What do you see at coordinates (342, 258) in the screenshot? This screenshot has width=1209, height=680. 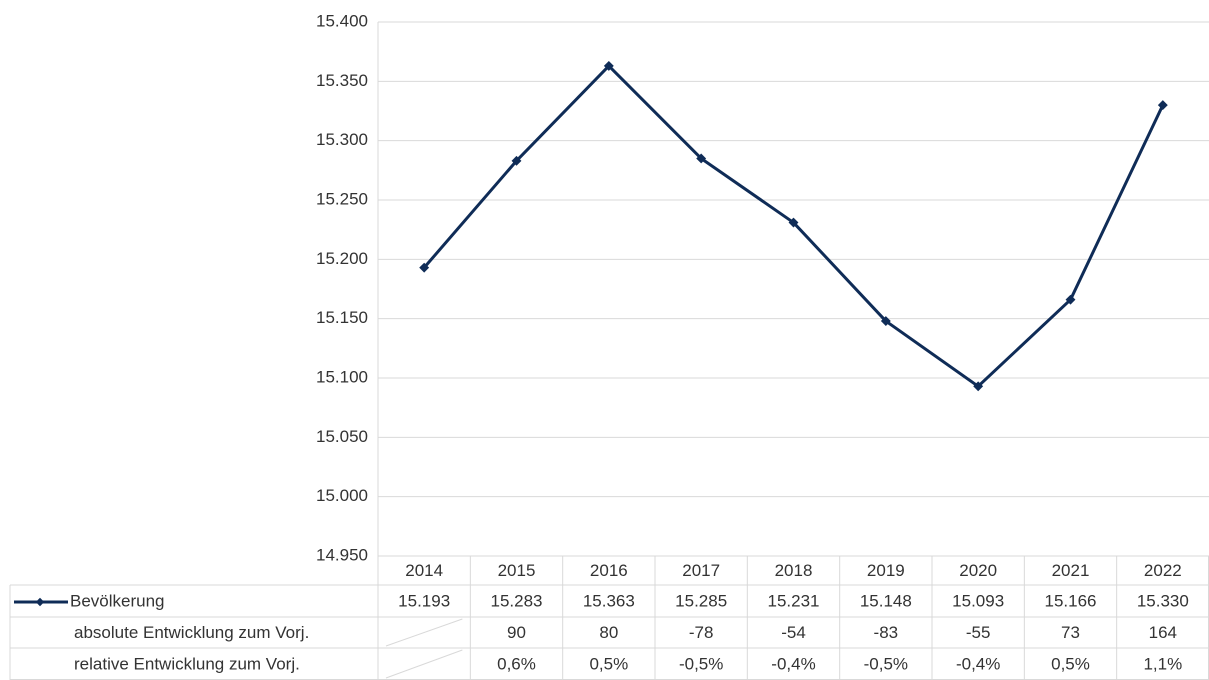 I see `y-tick-label: 15.200` at bounding box center [342, 258].